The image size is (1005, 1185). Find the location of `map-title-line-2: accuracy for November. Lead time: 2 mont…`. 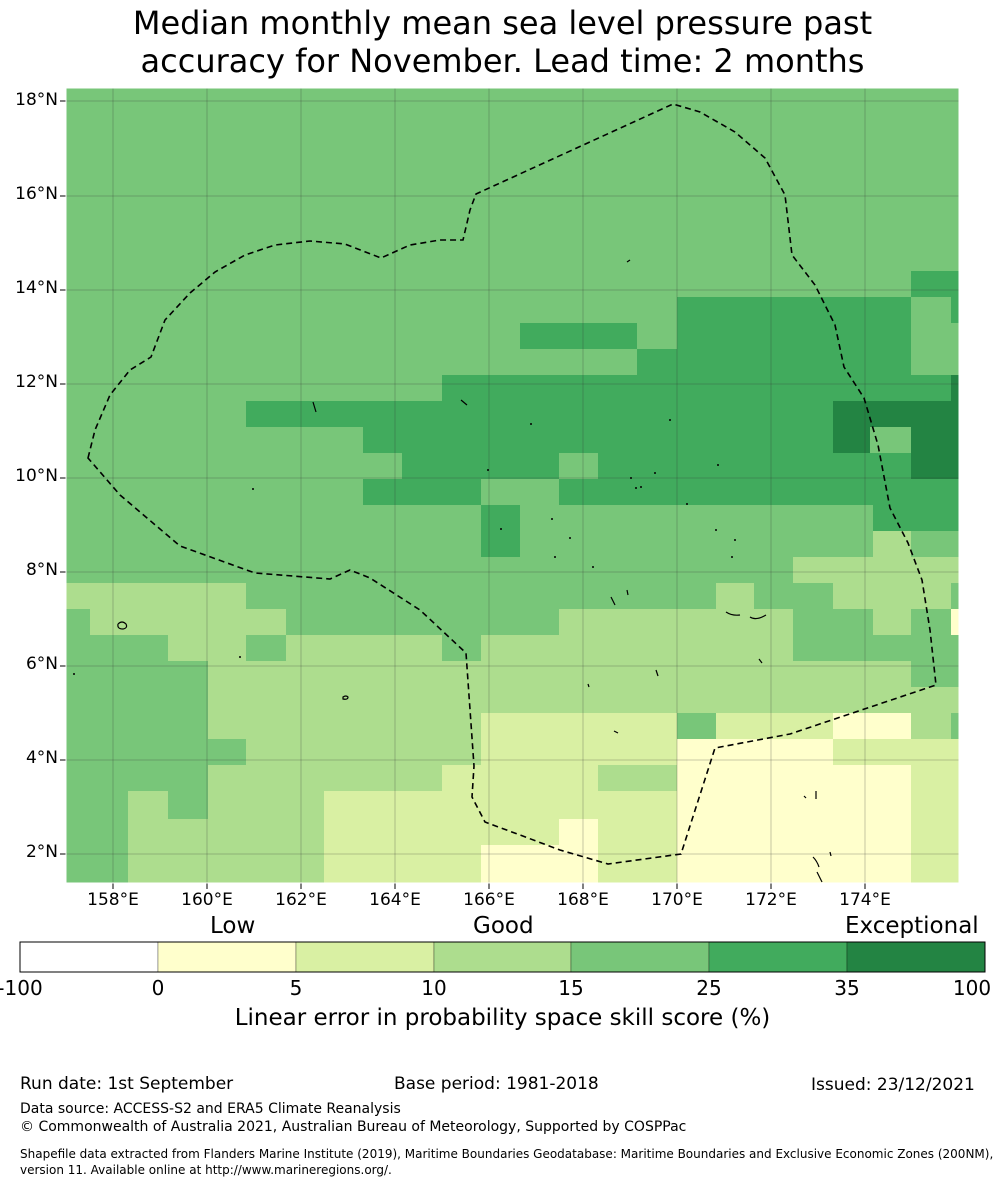

map-title-line-2: accuracy for November. Lead time: 2 mont… is located at coordinates (502, 61).